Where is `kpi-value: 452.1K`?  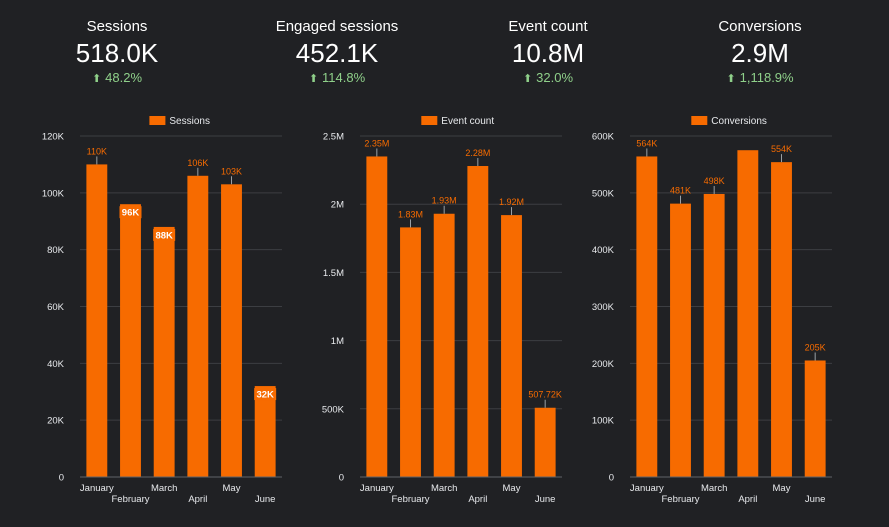
kpi-value: 452.1K is located at coordinates (337, 53).